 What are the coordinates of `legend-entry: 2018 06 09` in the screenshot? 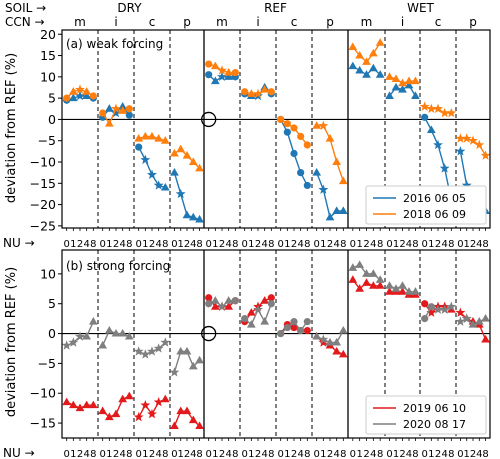 It's located at (434, 214).